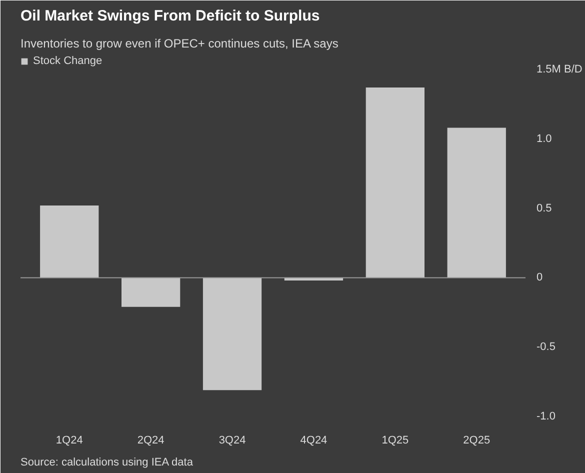  Describe the element at coordinates (539, 278) in the screenshot. I see `y-tick-label: 0` at that location.